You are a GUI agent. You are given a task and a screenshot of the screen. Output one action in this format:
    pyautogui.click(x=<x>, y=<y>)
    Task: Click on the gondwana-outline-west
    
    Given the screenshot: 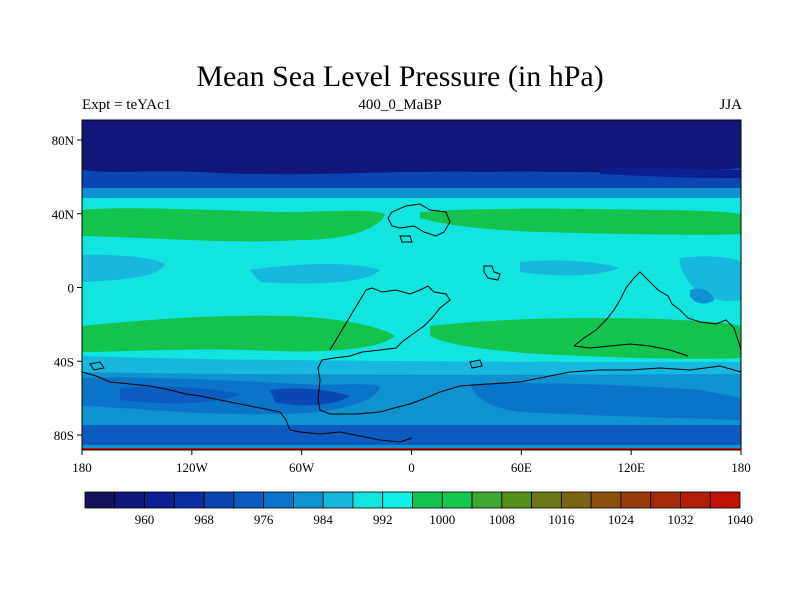 What is the action you would take?
    pyautogui.click(x=348, y=320)
    